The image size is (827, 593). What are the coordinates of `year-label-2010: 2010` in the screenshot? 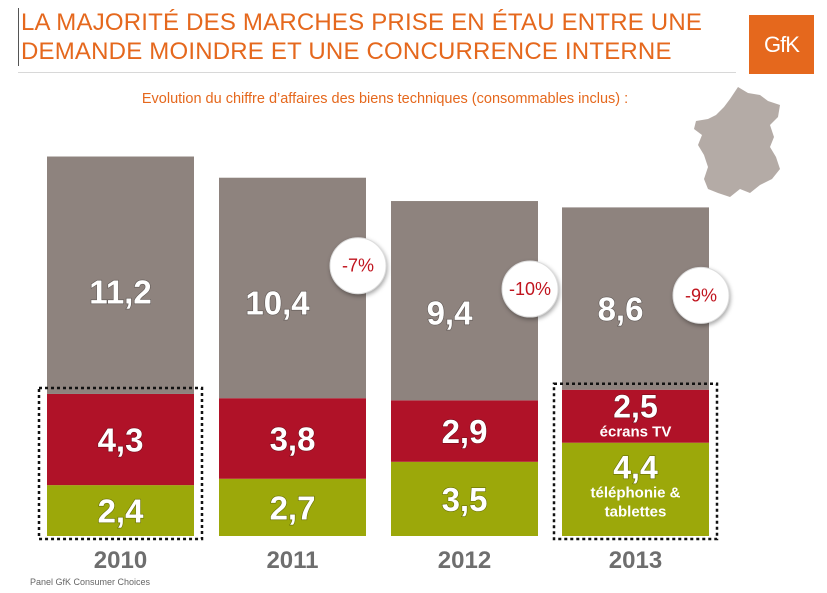 It's located at (120, 560).